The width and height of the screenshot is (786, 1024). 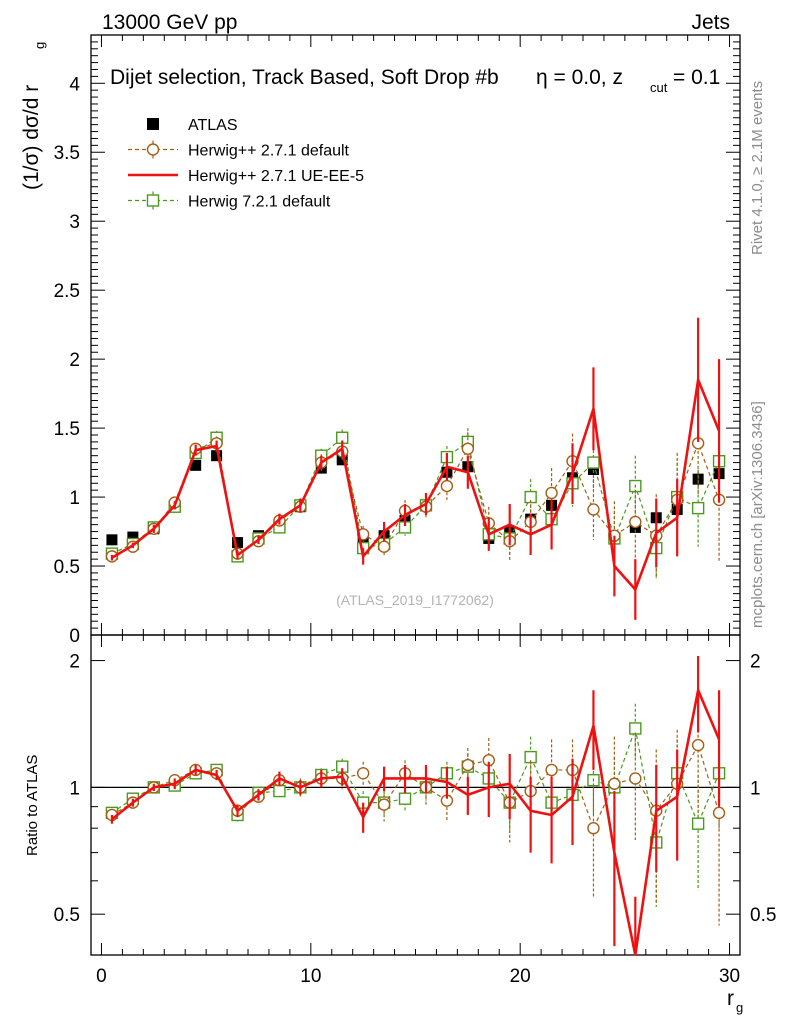 What do you see at coordinates (755, 788) in the screenshot?
I see `ratio-y-tick-label-right: 1` at bounding box center [755, 788].